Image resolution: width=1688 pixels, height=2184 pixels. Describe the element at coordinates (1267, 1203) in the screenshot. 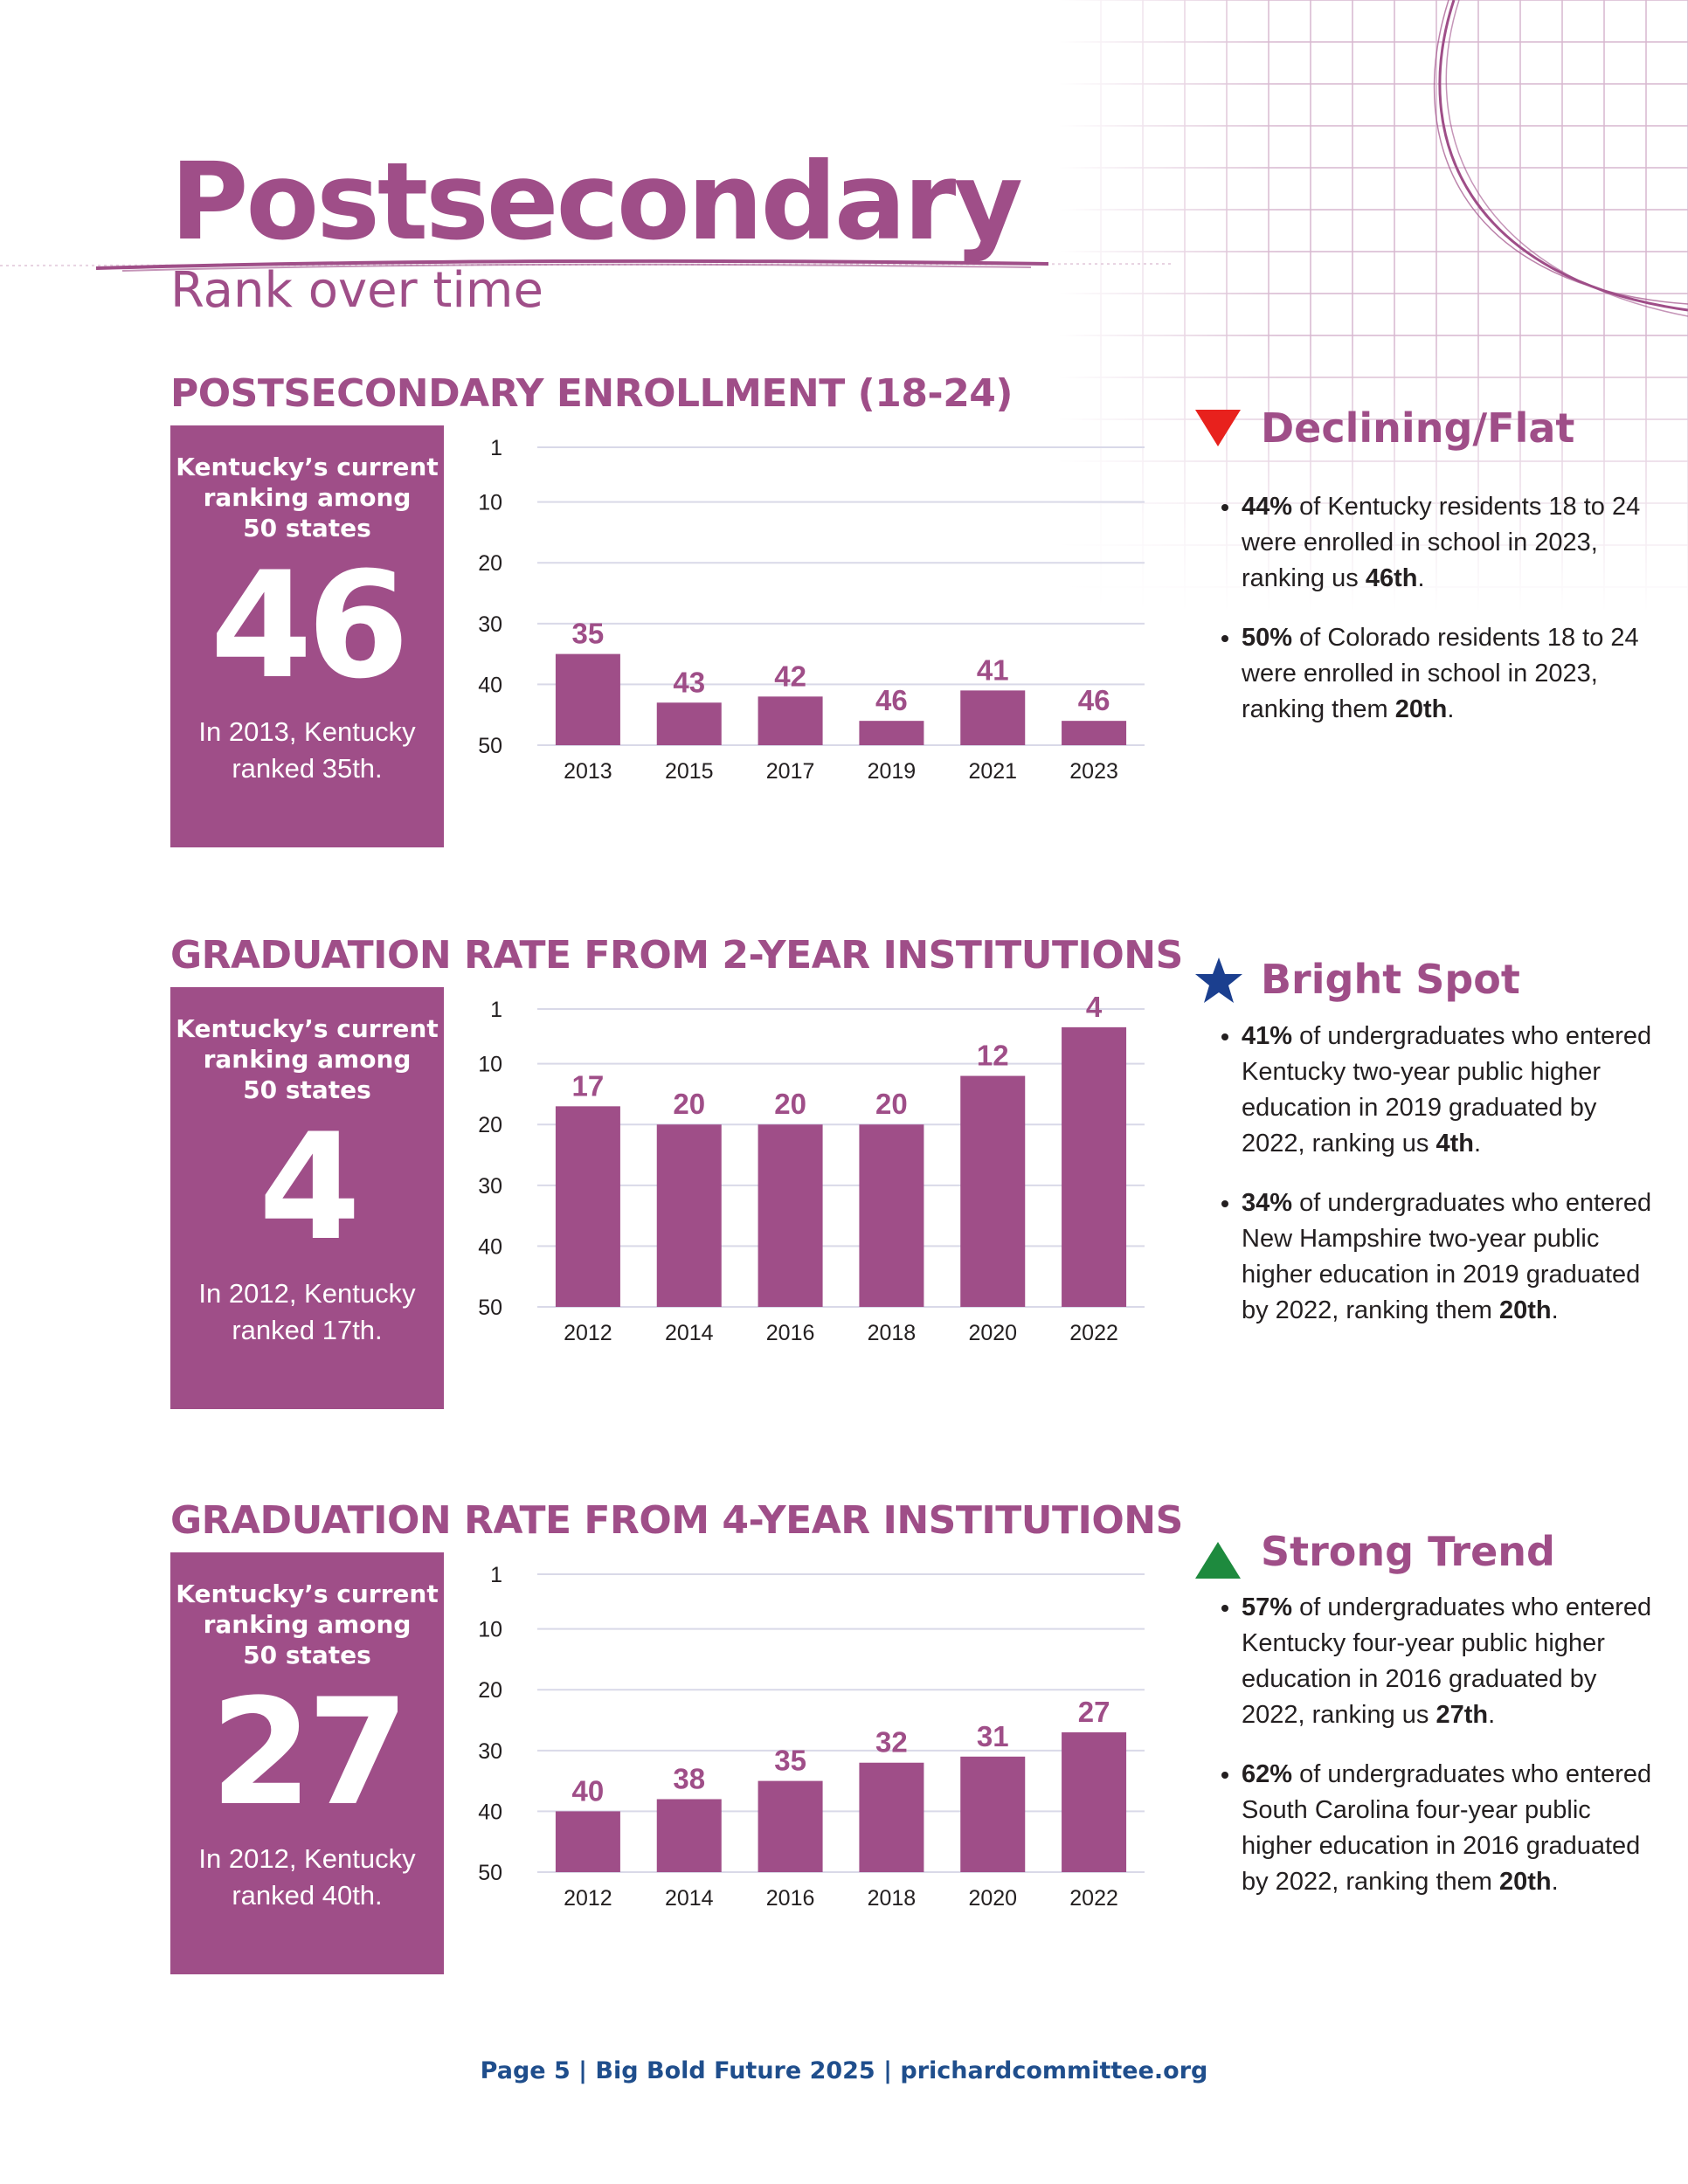

I see `bullet-bold-text: 34%` at that location.